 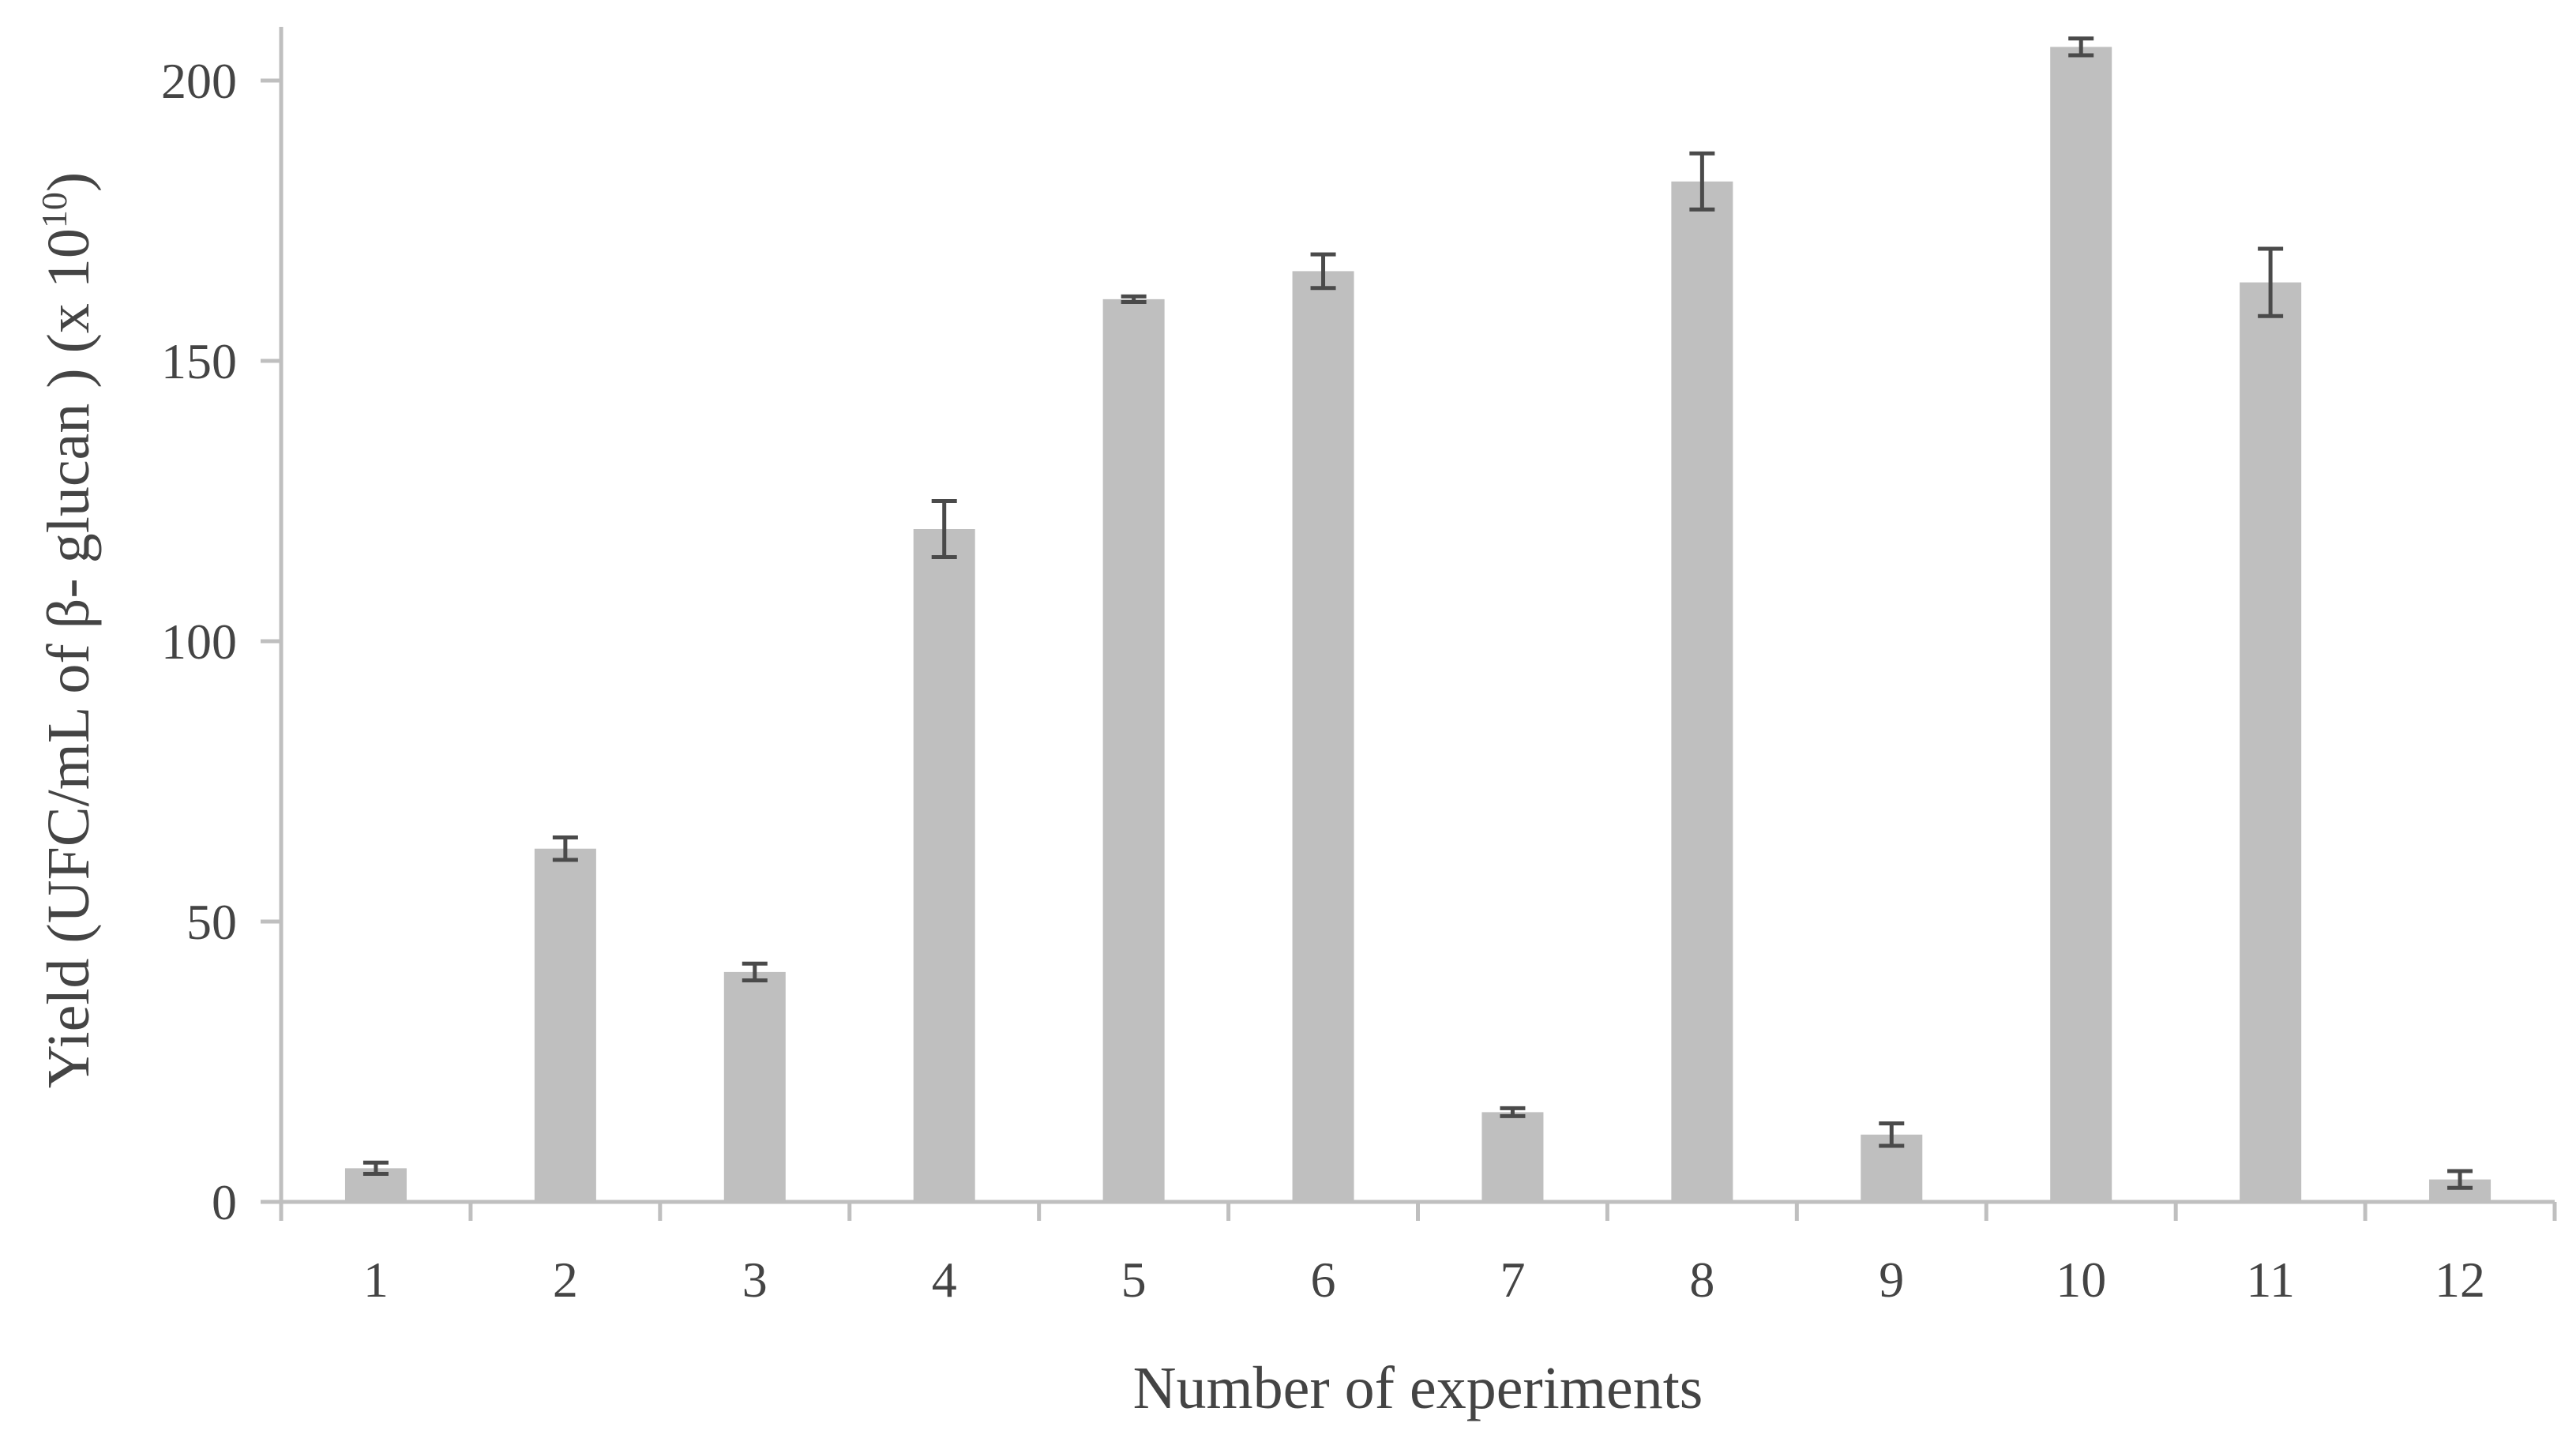 I want to click on y-tick-label: 50, so click(x=211, y=922).